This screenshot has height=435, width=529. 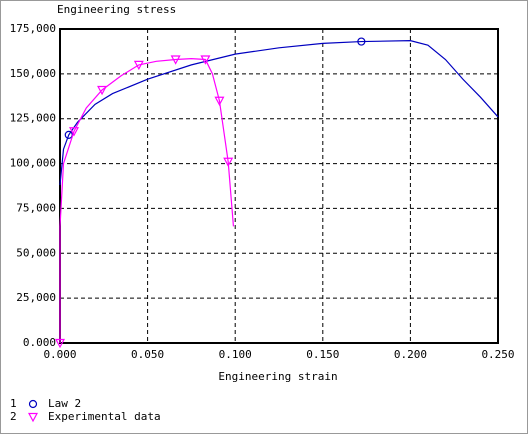 I want to click on x-axis-label: Engineering strain, so click(x=277, y=376).